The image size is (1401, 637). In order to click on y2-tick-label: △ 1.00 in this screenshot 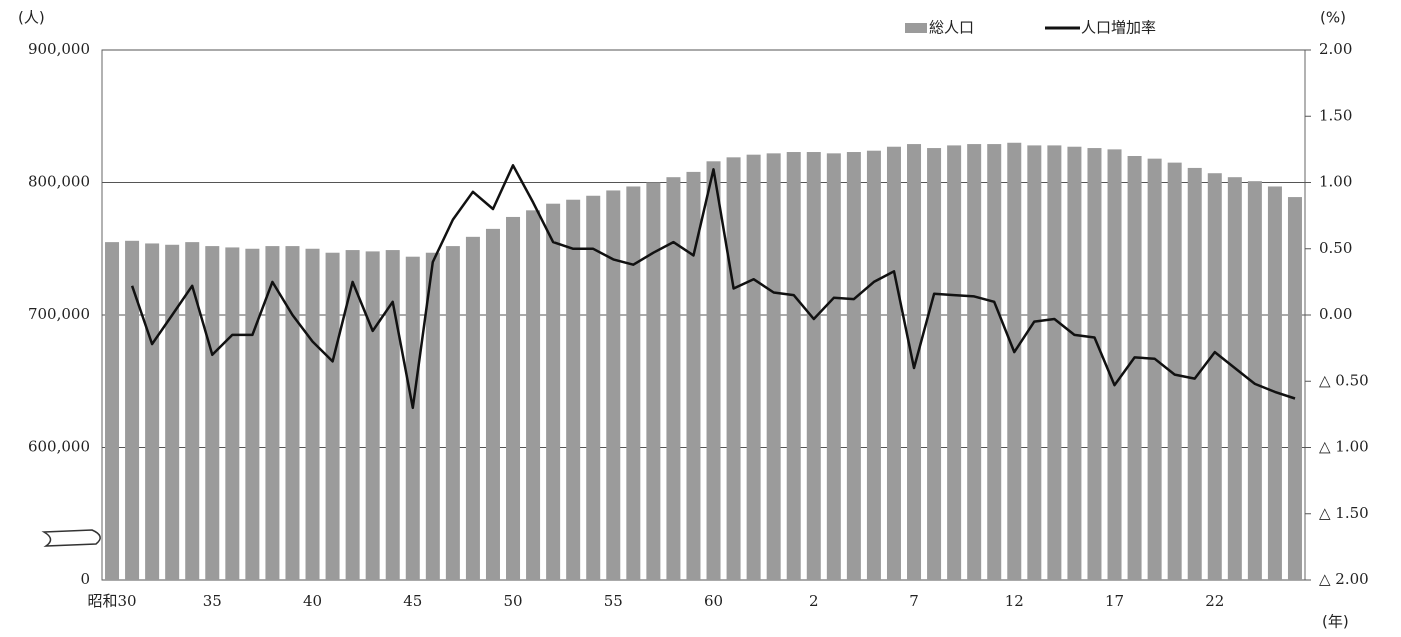, I will do `click(1344, 447)`.